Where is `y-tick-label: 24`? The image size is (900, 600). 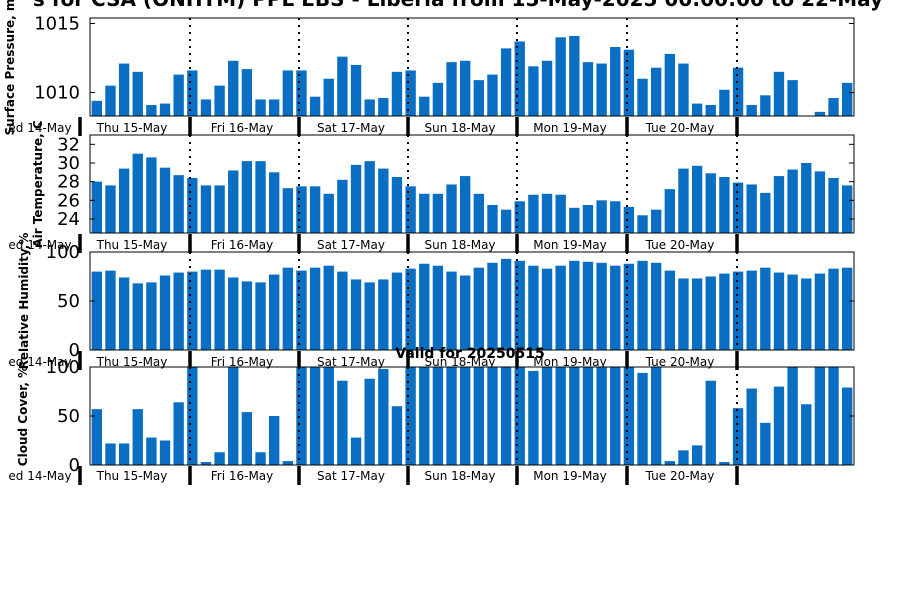
y-tick-label: 24 is located at coordinates (68, 219).